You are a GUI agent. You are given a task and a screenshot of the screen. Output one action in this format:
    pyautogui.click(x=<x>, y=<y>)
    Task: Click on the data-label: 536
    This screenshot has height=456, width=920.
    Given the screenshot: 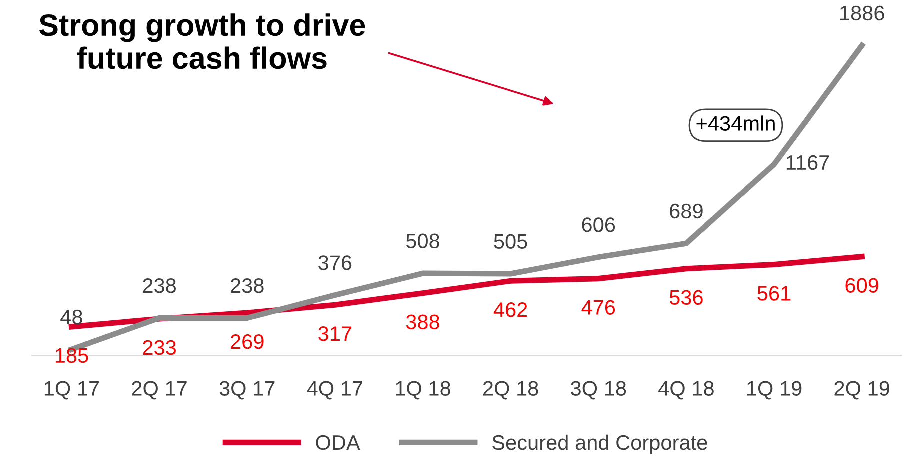 What is the action you would take?
    pyautogui.click(x=686, y=298)
    